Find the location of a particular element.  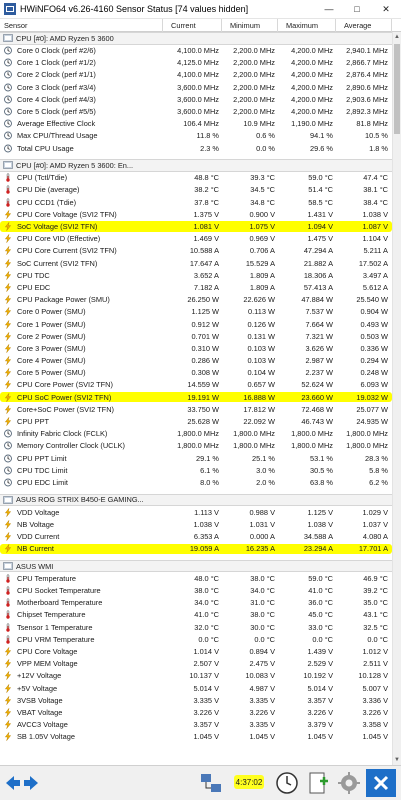

settings-icon is located at coordinates (349, 783).